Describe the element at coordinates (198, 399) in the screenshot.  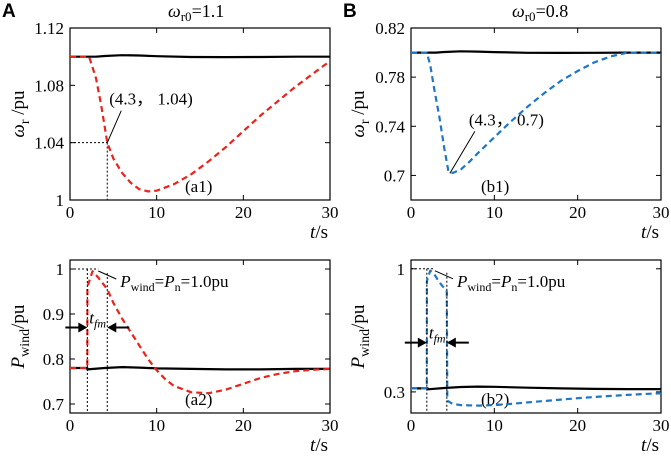
I see `panel-sublabel: (a2)` at that location.